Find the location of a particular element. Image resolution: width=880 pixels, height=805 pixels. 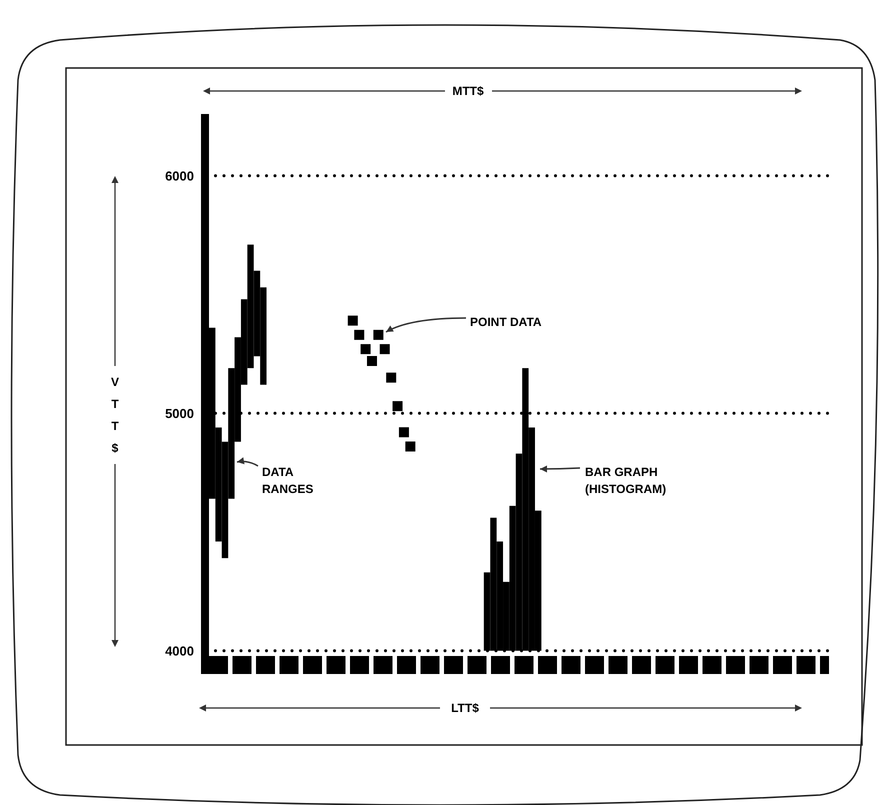

y-tick-label: 6000 is located at coordinates (179, 176).